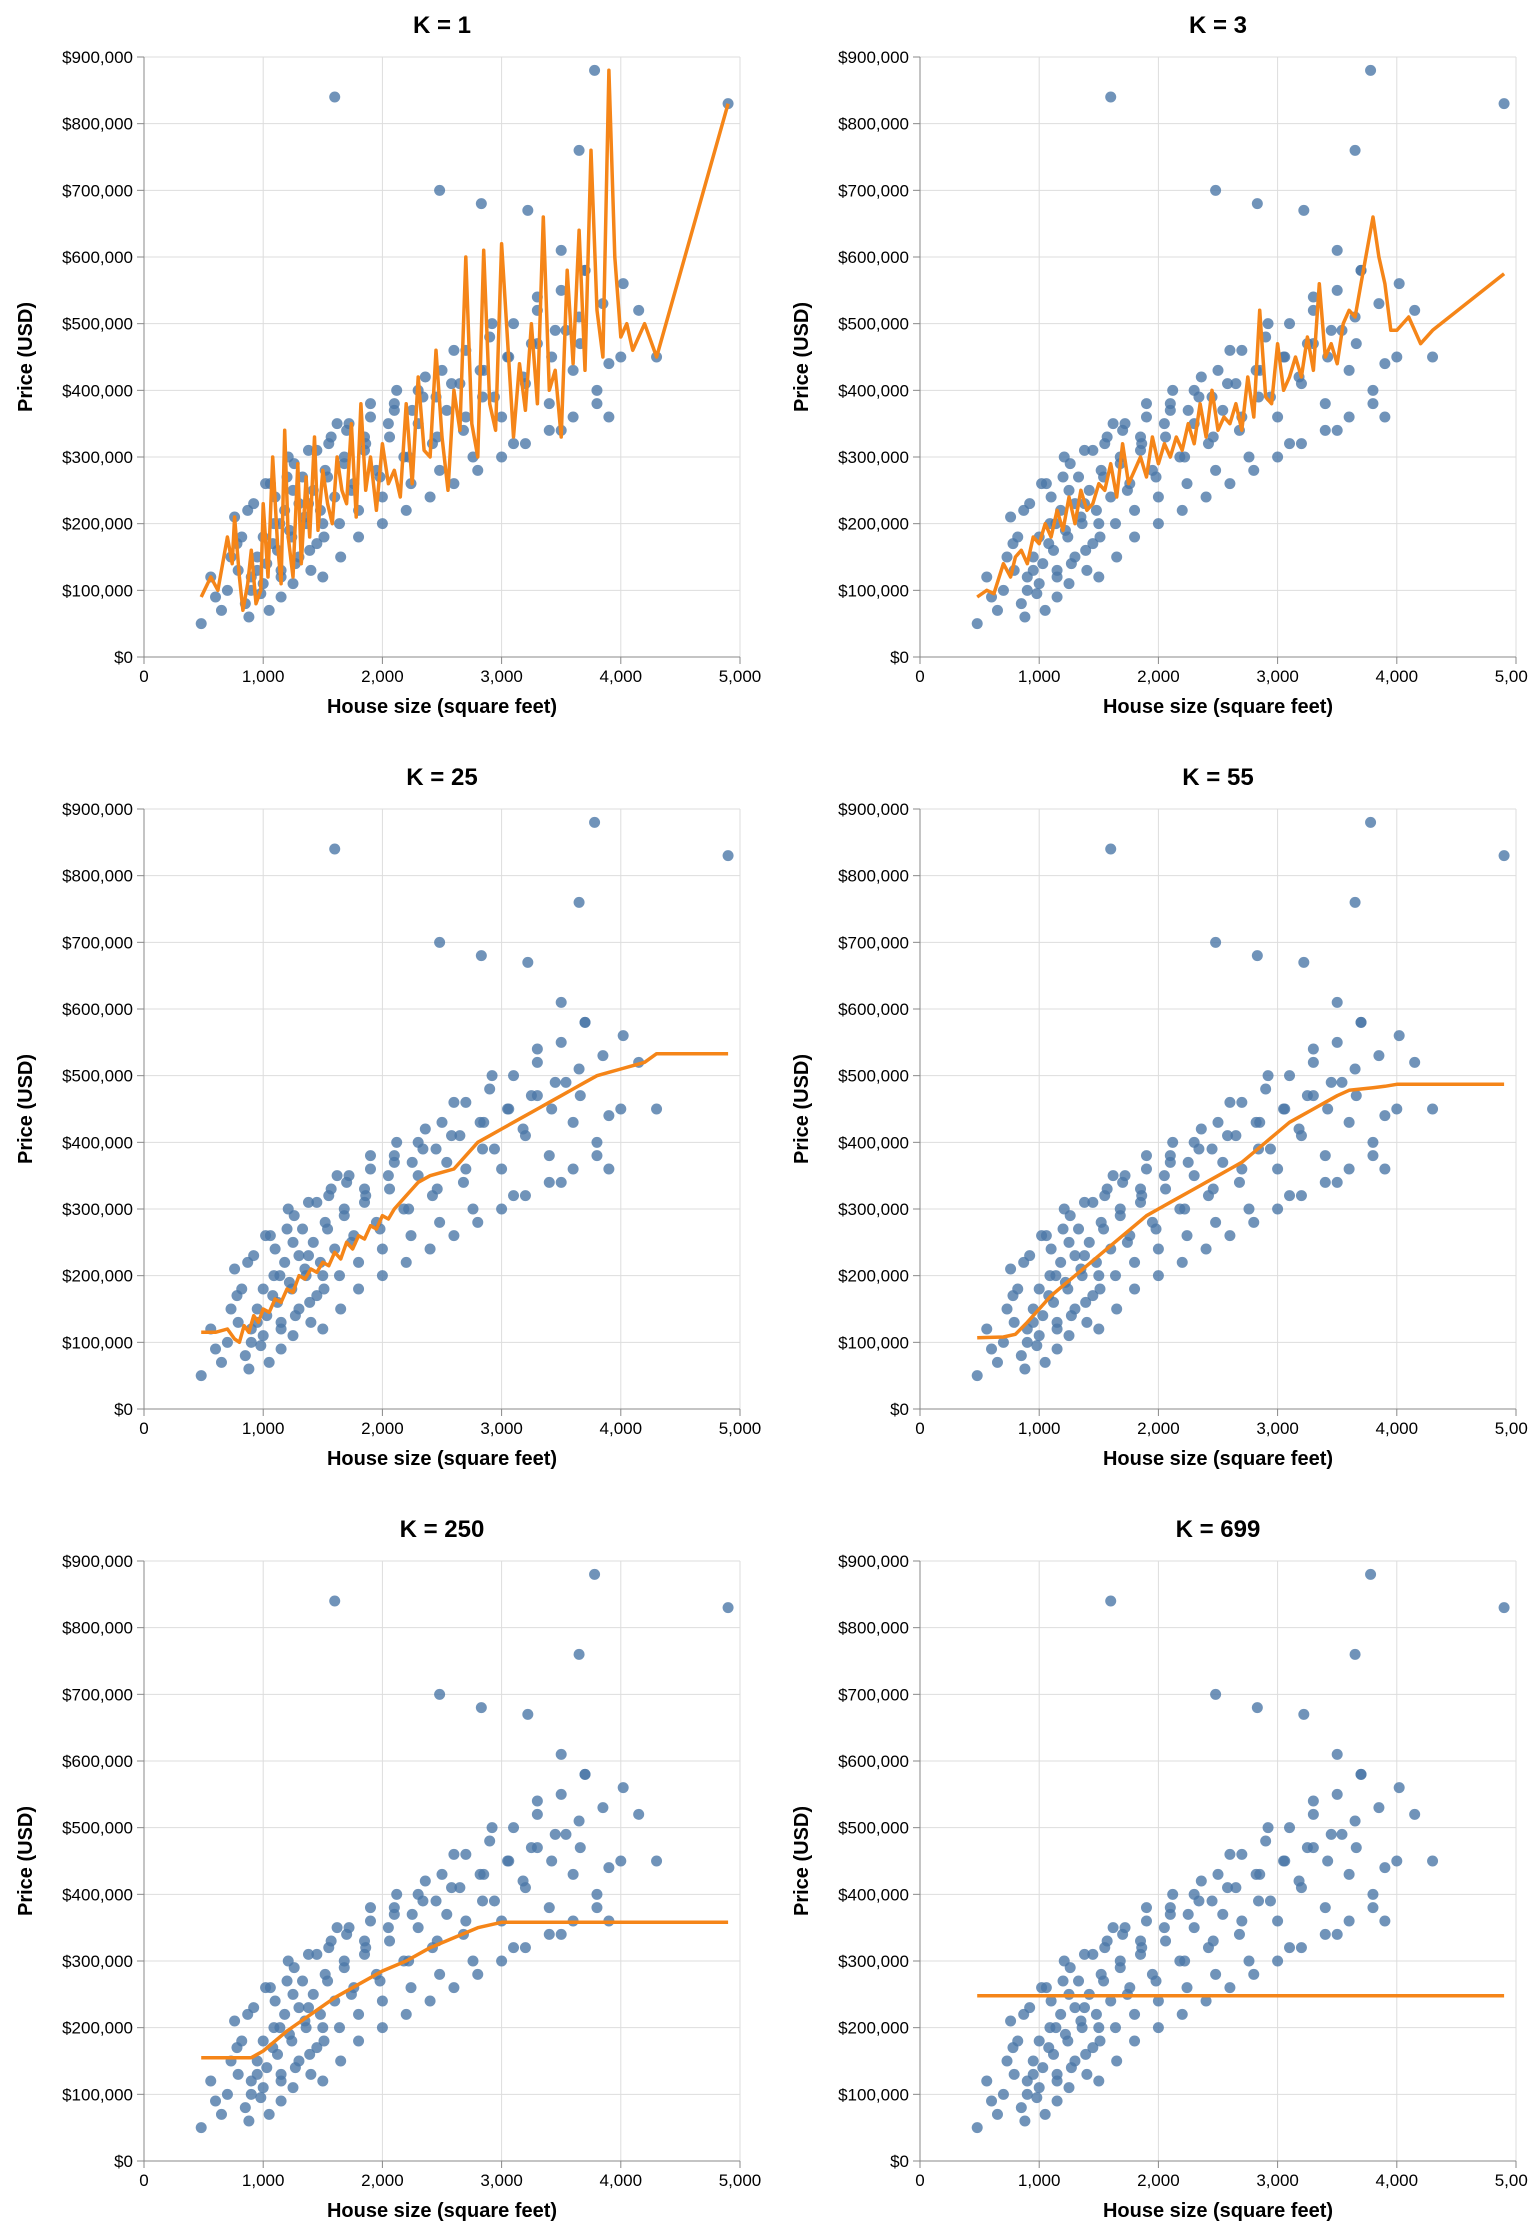 The height and width of the screenshot is (2236, 1528). Describe the element at coordinates (123, 1409) in the screenshot. I see `y-tick-label: $0` at that location.